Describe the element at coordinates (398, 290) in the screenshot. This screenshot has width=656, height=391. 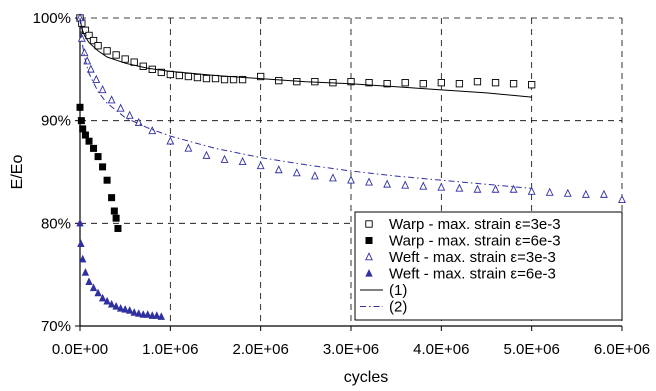
I see `legend-label: (1)` at that location.